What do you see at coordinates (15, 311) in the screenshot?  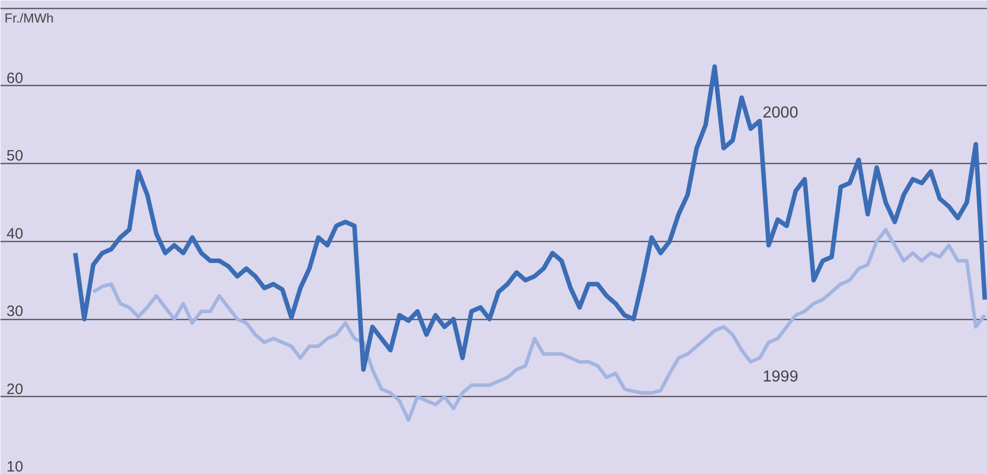 I see `y-tick-label: 30` at bounding box center [15, 311].